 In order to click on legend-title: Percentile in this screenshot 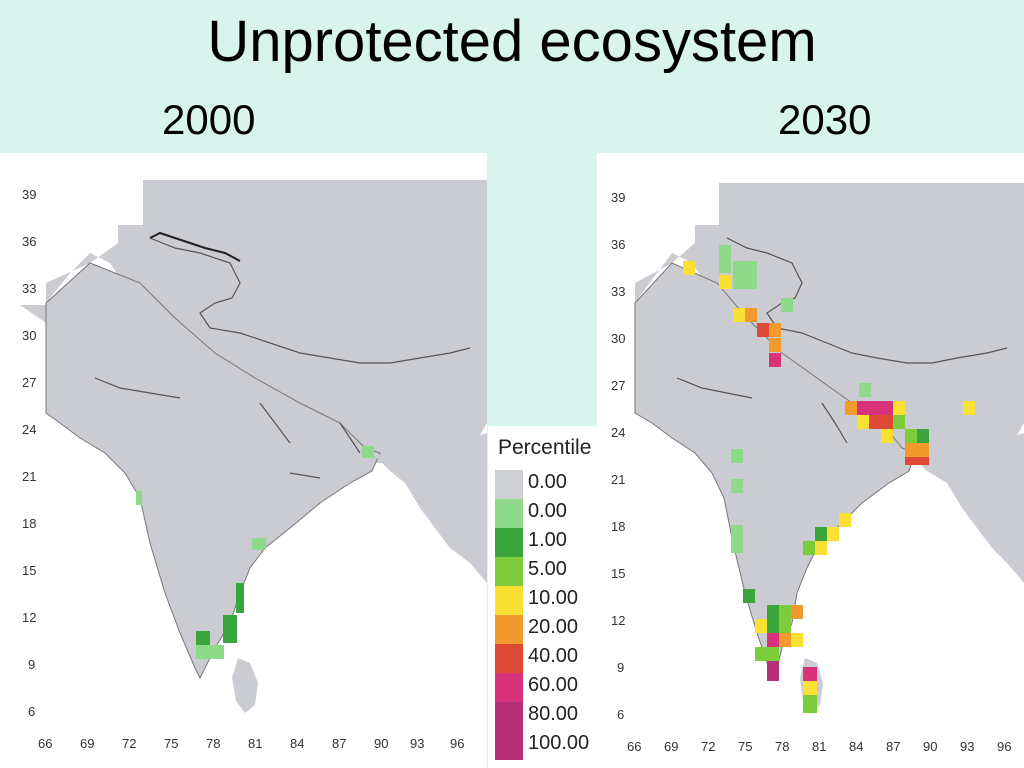, I will do `click(545, 447)`.